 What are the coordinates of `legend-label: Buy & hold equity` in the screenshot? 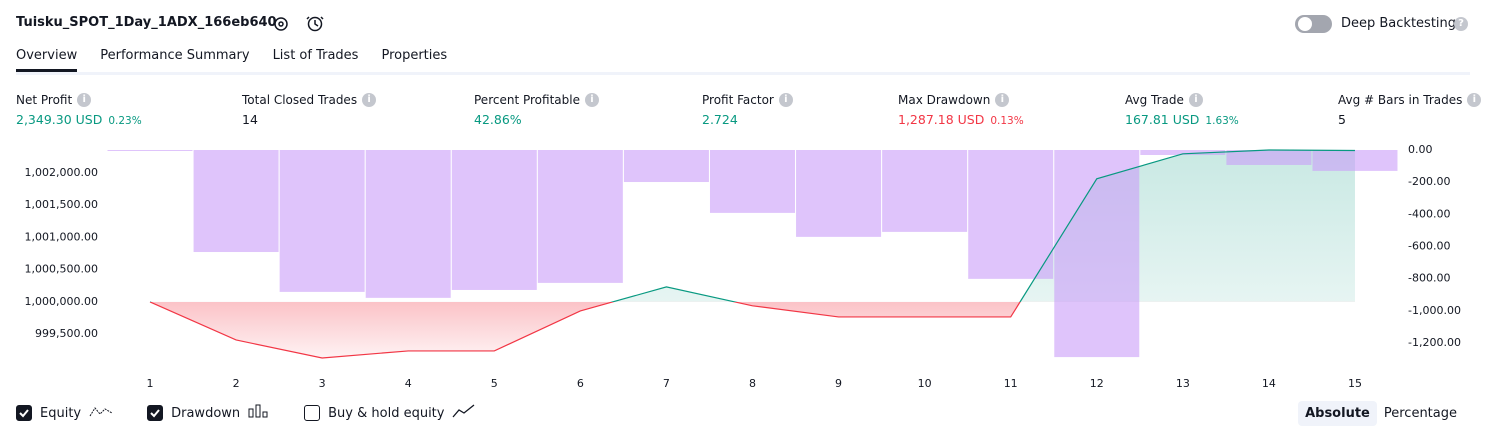 It's located at (386, 413).